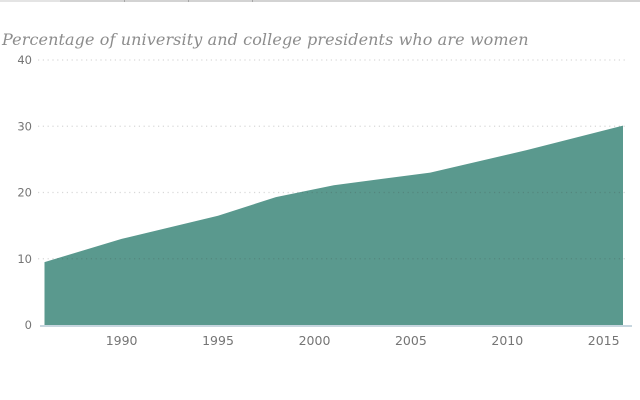  I want to click on x-tick-label-2000: 2000, so click(315, 340).